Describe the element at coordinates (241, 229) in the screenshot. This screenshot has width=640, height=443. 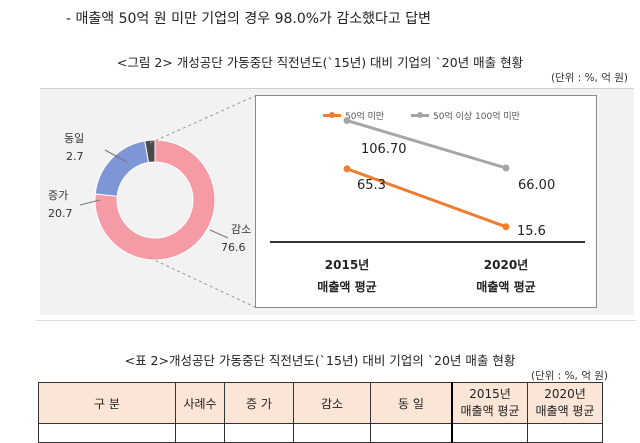
I see `donut-label-decrease: 감소` at that location.